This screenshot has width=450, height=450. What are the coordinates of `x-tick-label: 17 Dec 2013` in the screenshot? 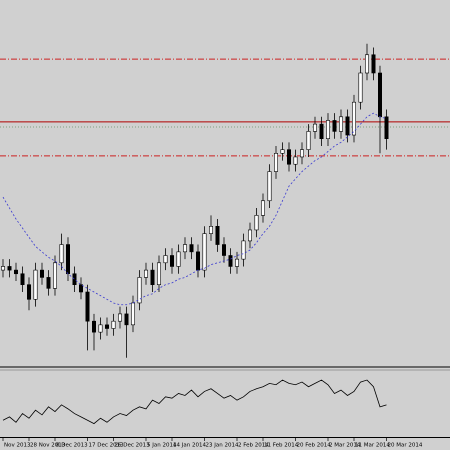 It's located at (107, 446).